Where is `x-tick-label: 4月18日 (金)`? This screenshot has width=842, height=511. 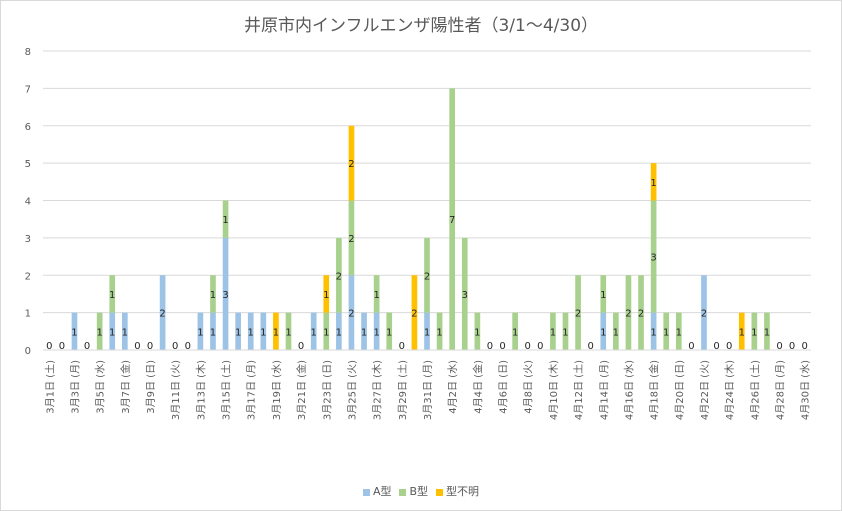 x-tick-label: 4月18日 (金) is located at coordinates (654, 390).